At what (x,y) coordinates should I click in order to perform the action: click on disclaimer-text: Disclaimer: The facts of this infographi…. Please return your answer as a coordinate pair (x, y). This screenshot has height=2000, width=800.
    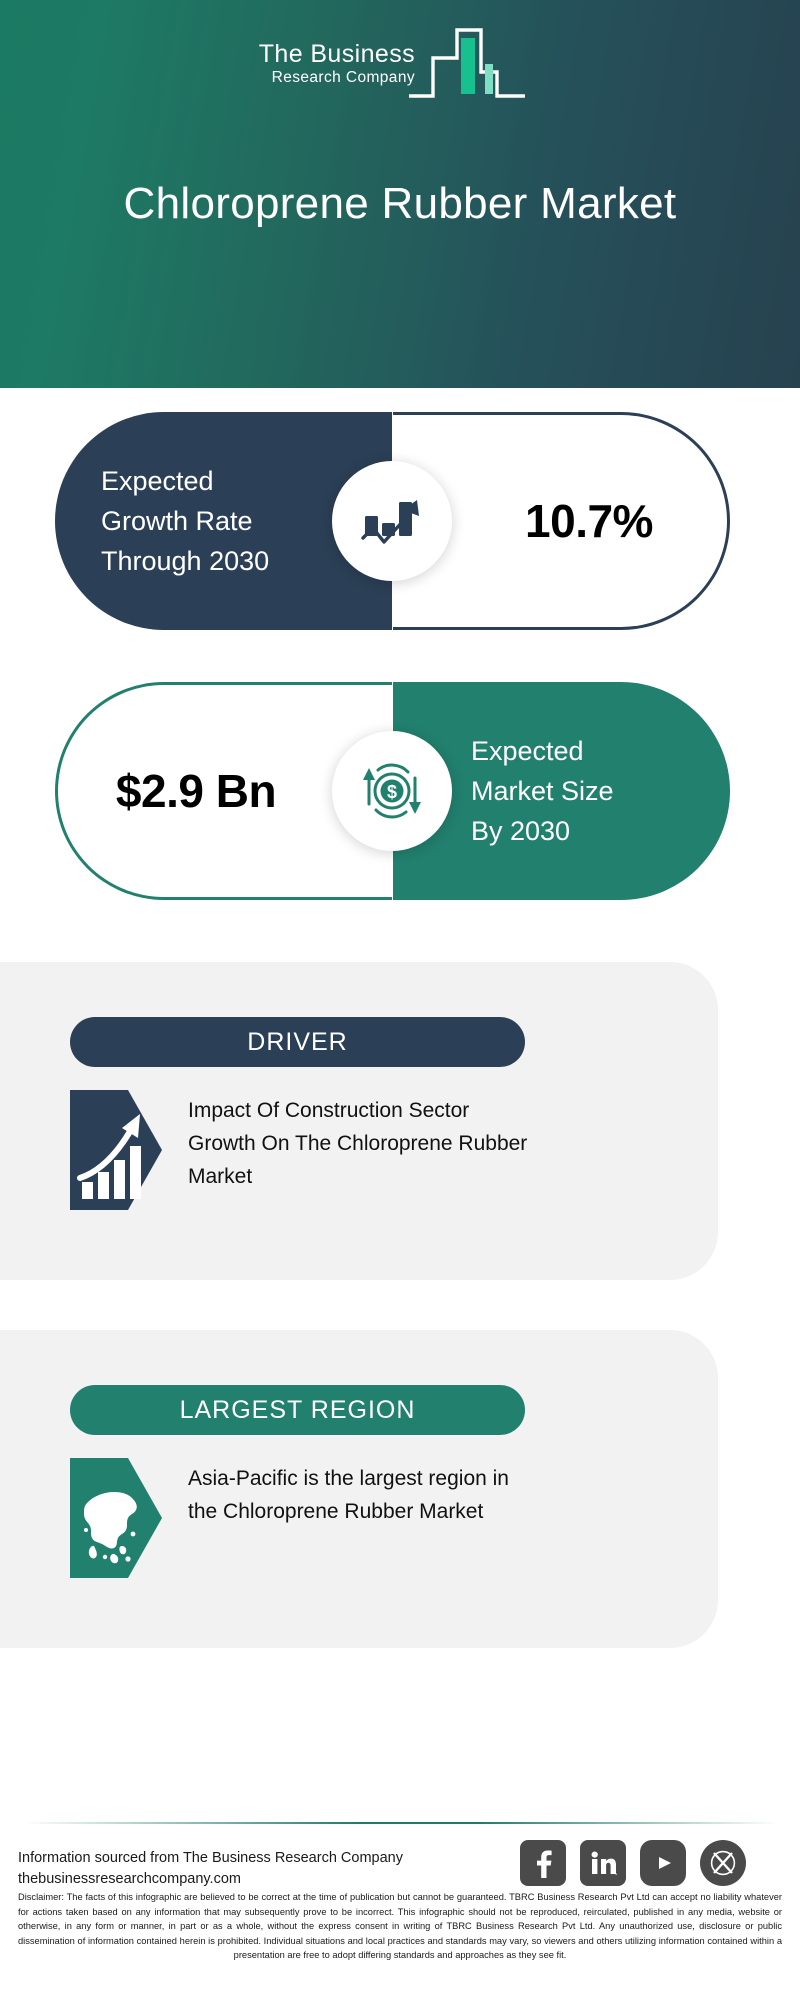
    Looking at the image, I should click on (400, 1926).